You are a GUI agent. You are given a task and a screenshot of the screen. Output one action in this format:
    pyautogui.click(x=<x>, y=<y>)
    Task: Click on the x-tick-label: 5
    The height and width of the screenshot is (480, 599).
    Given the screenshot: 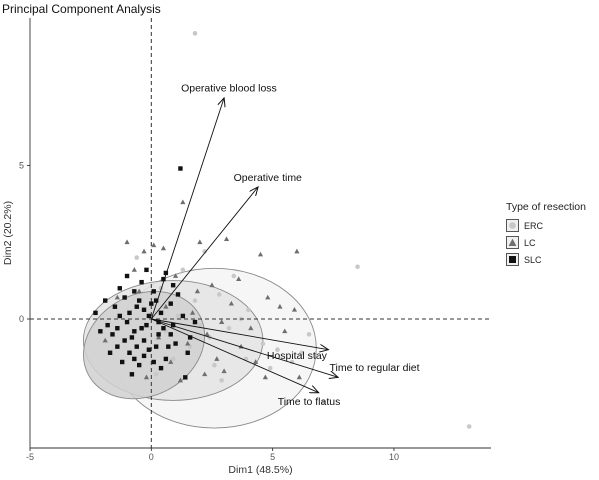 What is the action you would take?
    pyautogui.click(x=272, y=457)
    